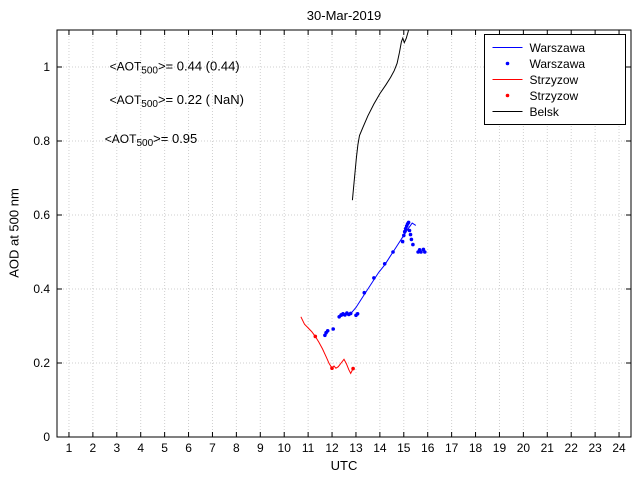 This screenshot has height=480, width=640. Describe the element at coordinates (545, 112) in the screenshot. I see `legend-label: Belsk` at that location.